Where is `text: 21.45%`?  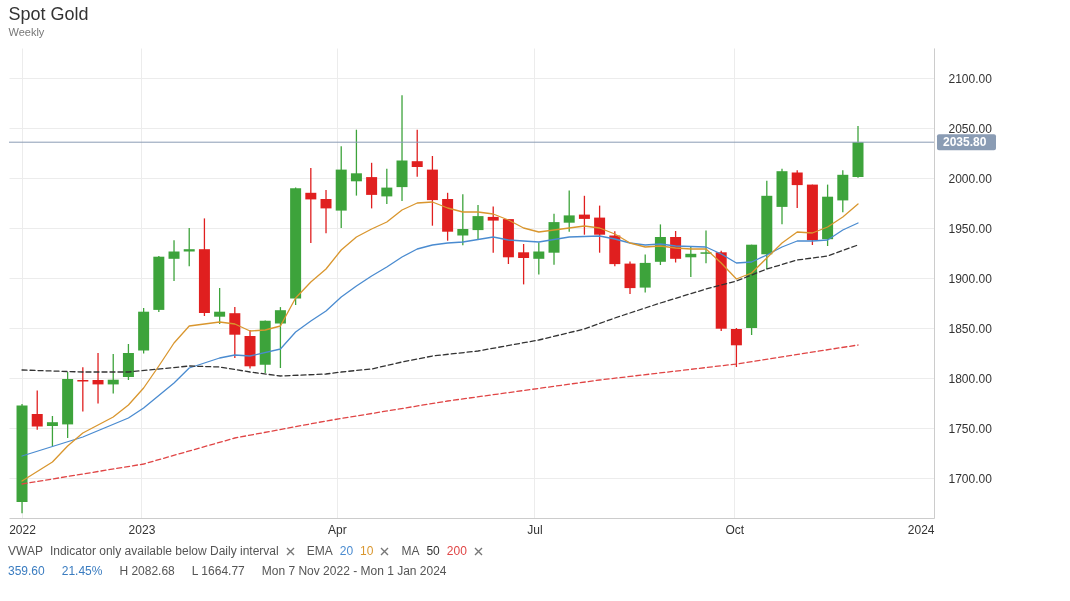
text: 21.45% is located at coordinates (82, 571).